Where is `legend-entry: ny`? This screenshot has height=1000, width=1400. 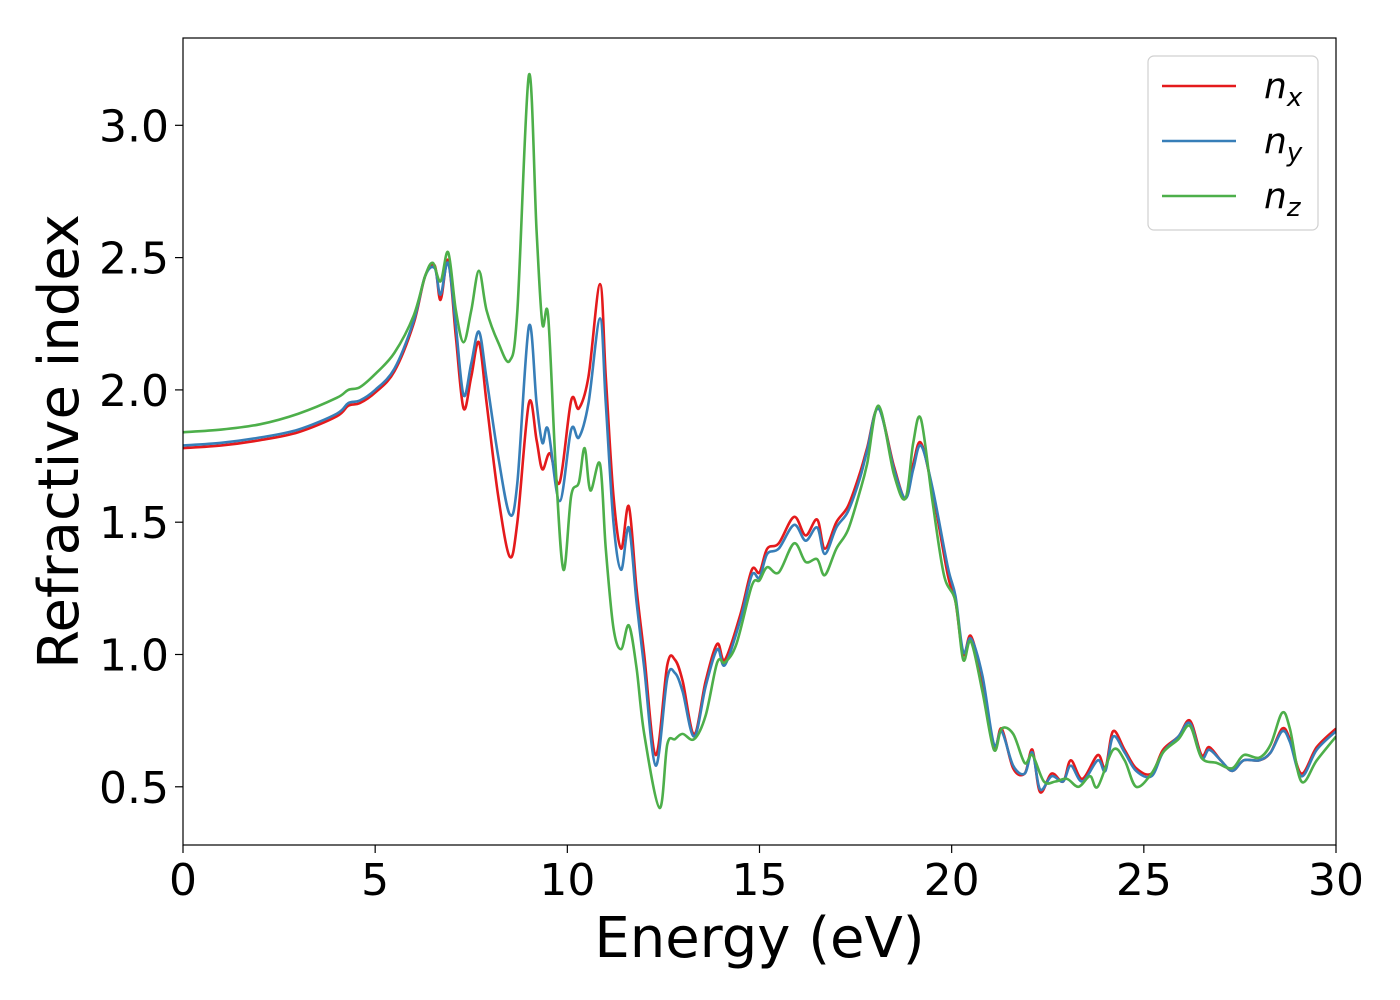 legend-entry: ny is located at coordinates (1232, 144).